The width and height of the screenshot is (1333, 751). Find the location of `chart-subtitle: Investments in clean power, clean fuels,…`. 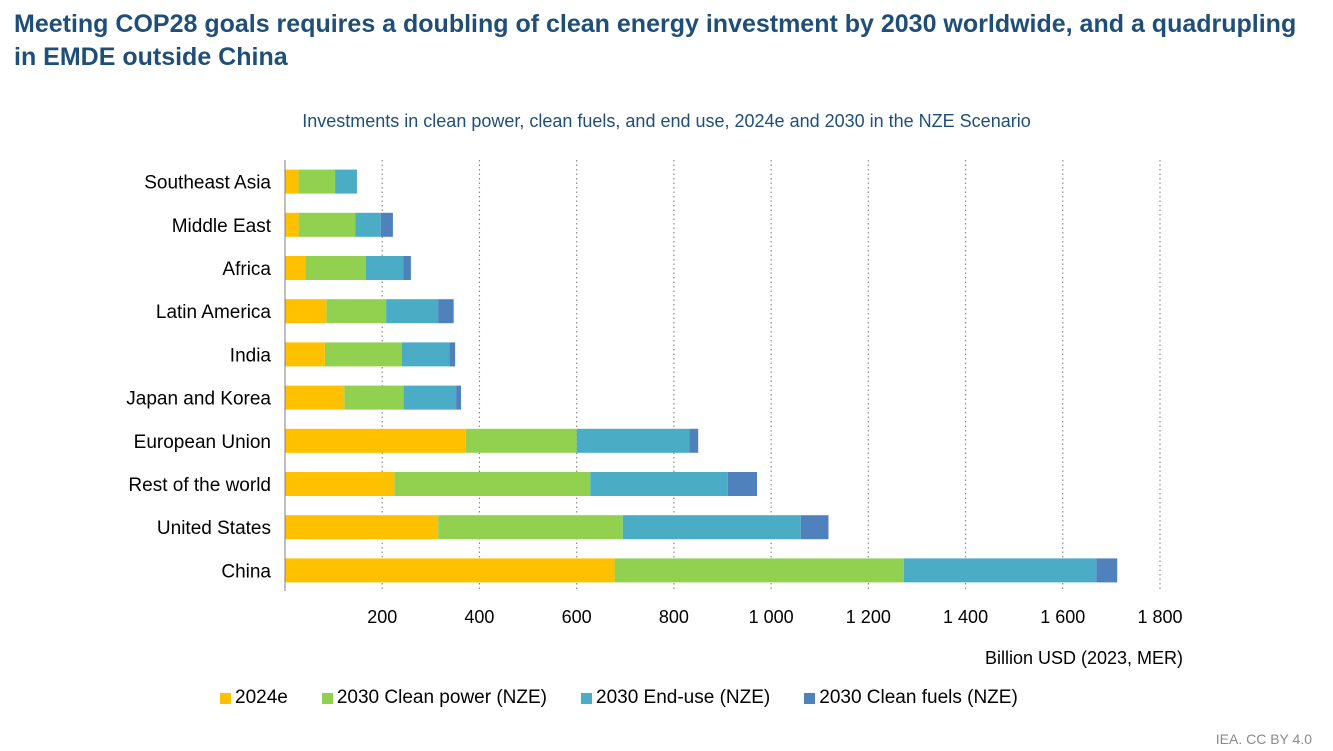

chart-subtitle: Investments in clean power, clean fuels,… is located at coordinates (666, 121).